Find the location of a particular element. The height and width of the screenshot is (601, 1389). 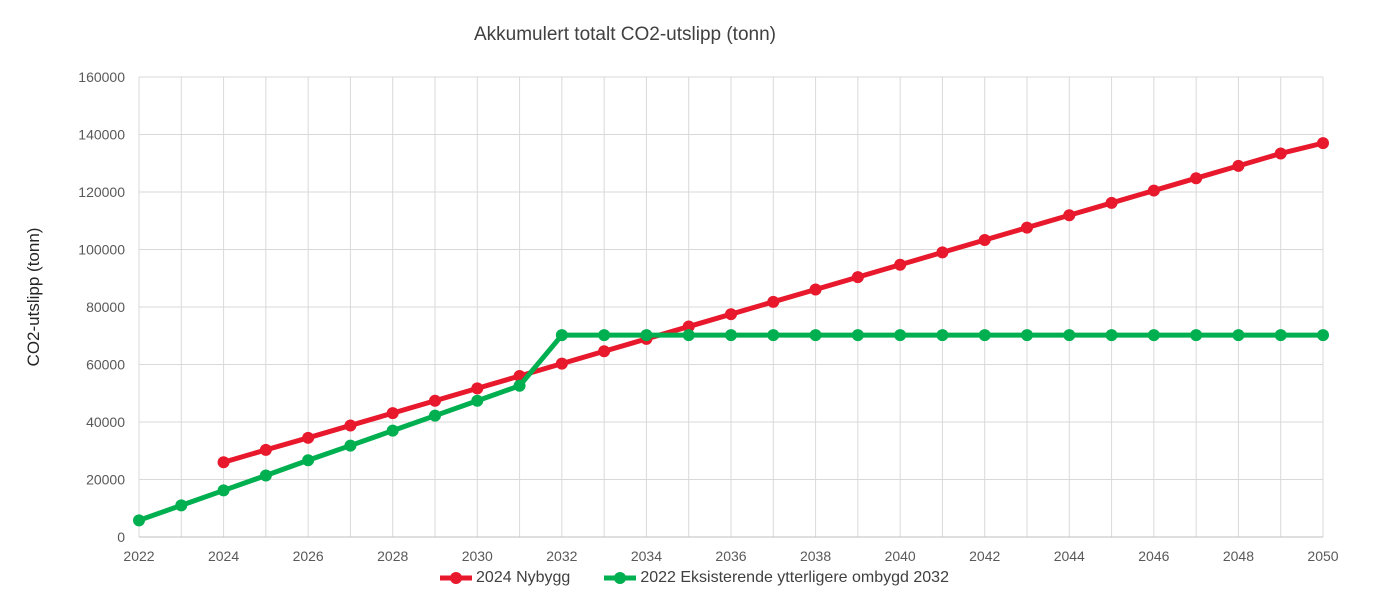

legend-item-series-1: 2024 Nybygg is located at coordinates (505, 578).